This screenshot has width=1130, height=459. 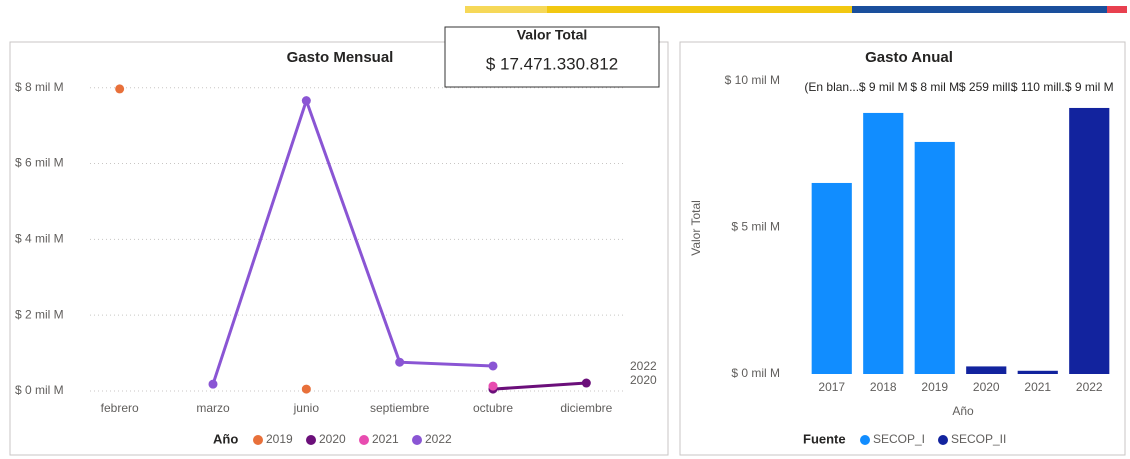 I want to click on x-tick-label: febrero, so click(x=120, y=408).